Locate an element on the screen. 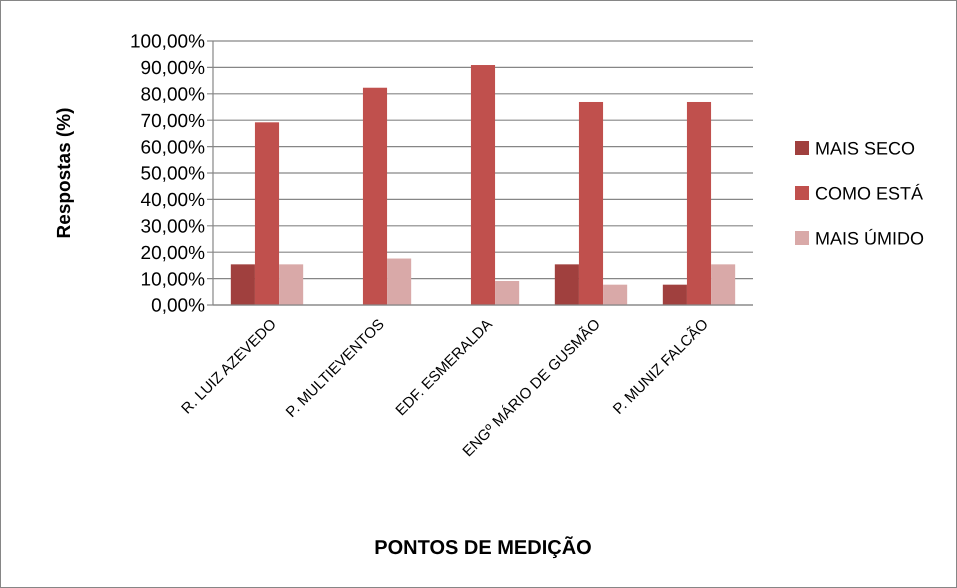 The width and height of the screenshot is (957, 588). y-tick-label: 60,00% is located at coordinates (173, 147).